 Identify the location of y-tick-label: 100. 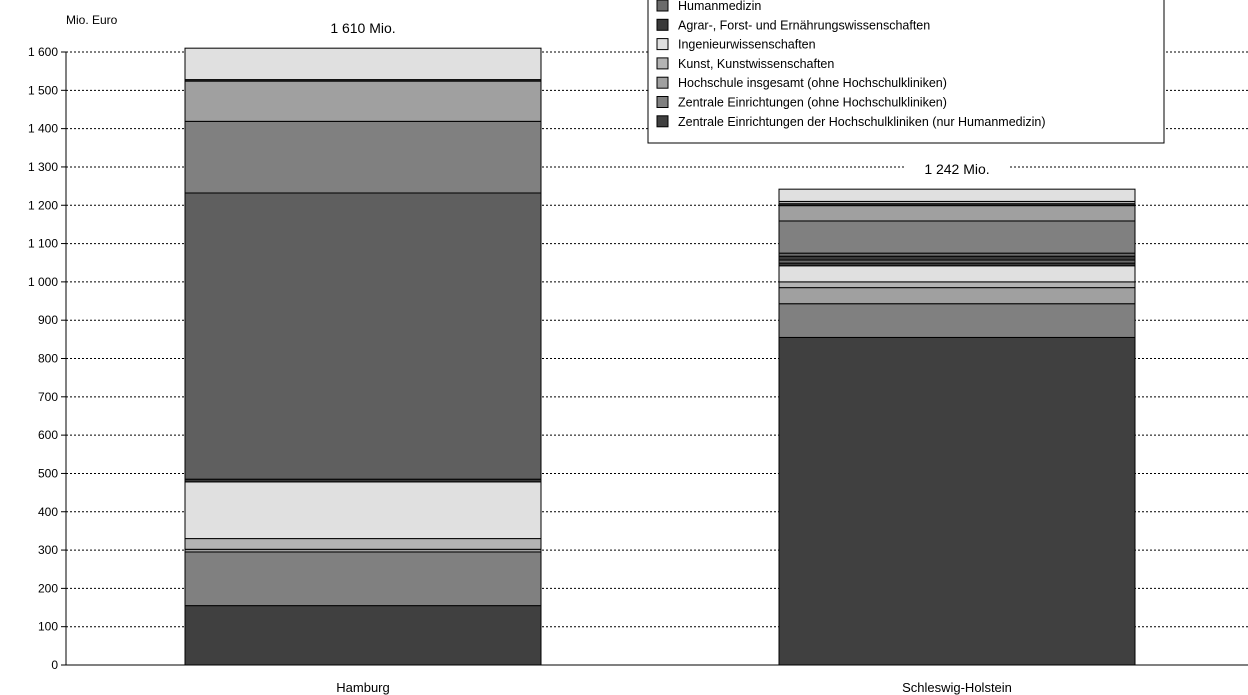
(48, 627).